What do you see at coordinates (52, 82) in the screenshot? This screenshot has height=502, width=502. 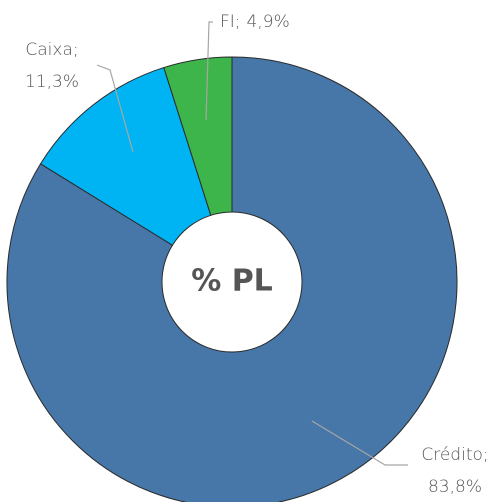 I see `value-label: 11,3%` at bounding box center [52, 82].